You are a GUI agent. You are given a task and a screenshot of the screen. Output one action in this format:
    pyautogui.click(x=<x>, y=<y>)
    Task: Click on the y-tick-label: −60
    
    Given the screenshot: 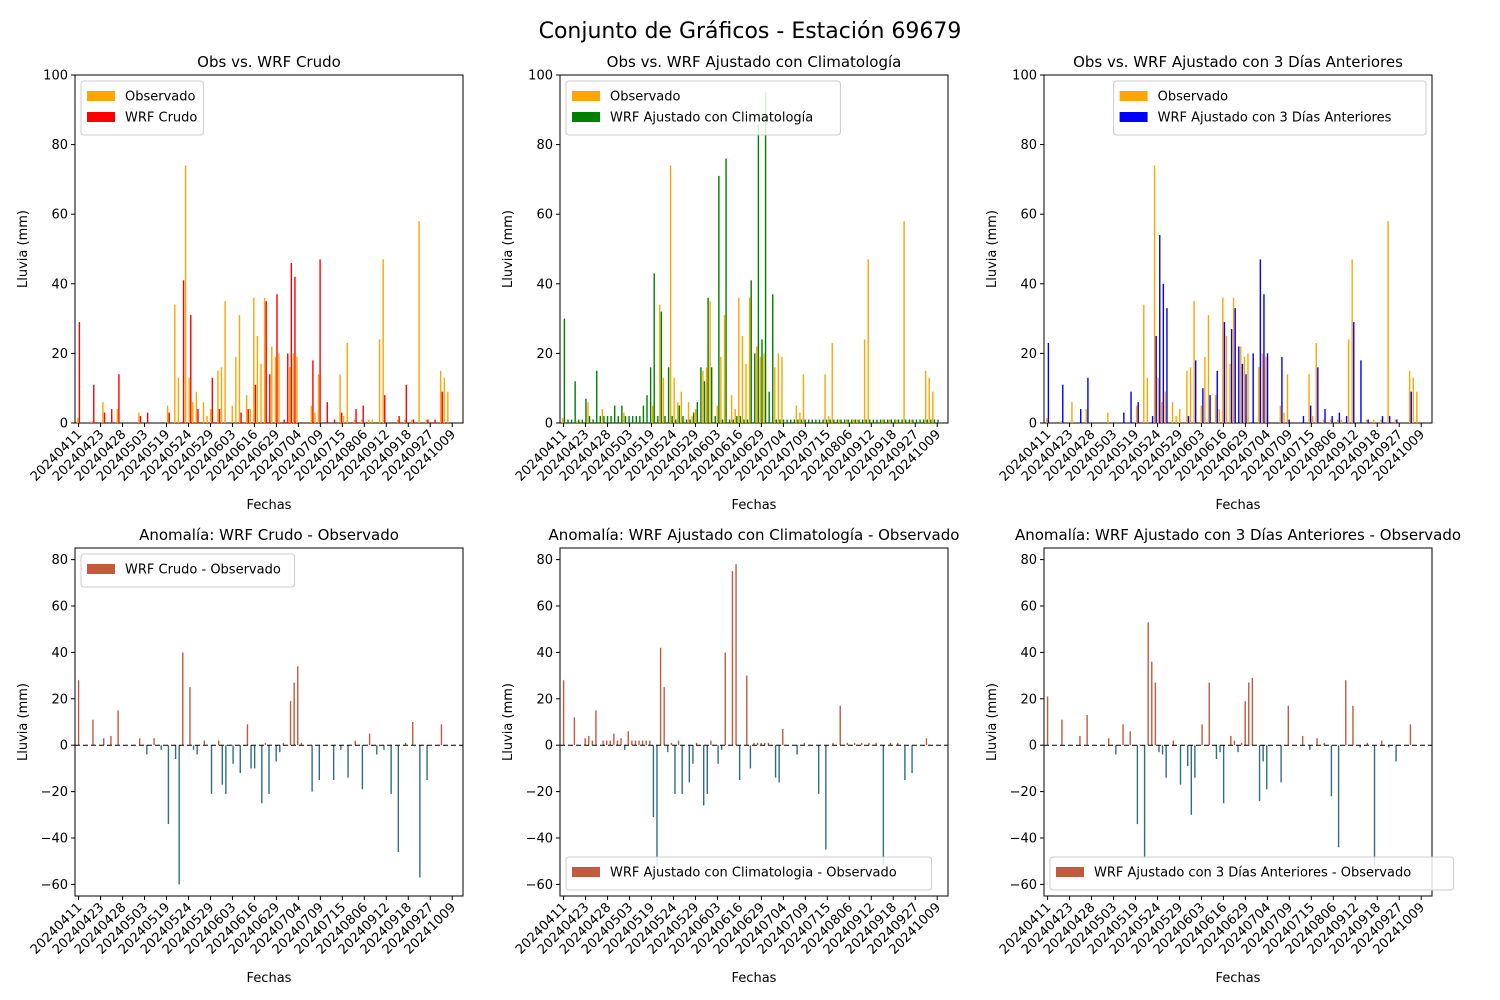 What is the action you would take?
    pyautogui.click(x=1023, y=885)
    